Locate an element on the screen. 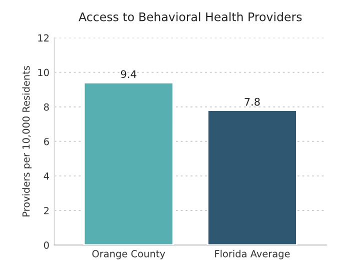 The image size is (340, 280). data-label: 7.8 is located at coordinates (252, 102).